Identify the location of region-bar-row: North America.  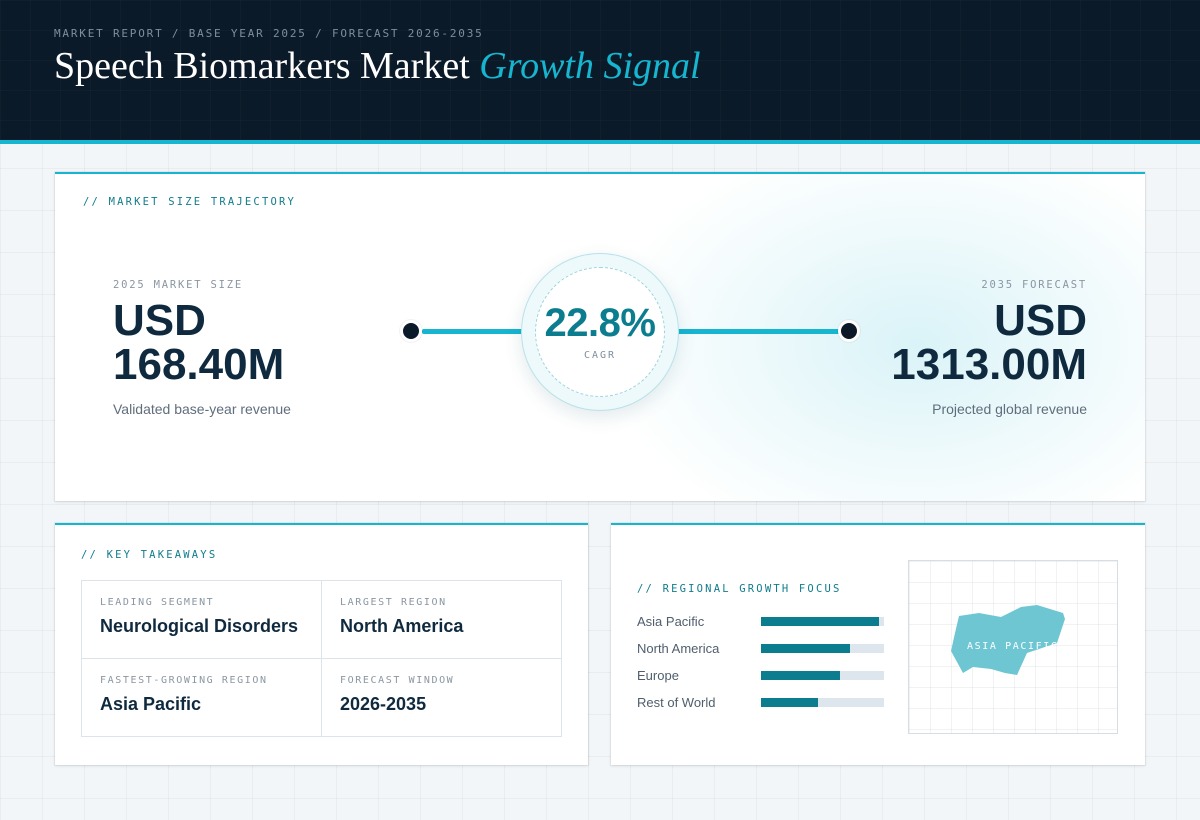
(762, 649).